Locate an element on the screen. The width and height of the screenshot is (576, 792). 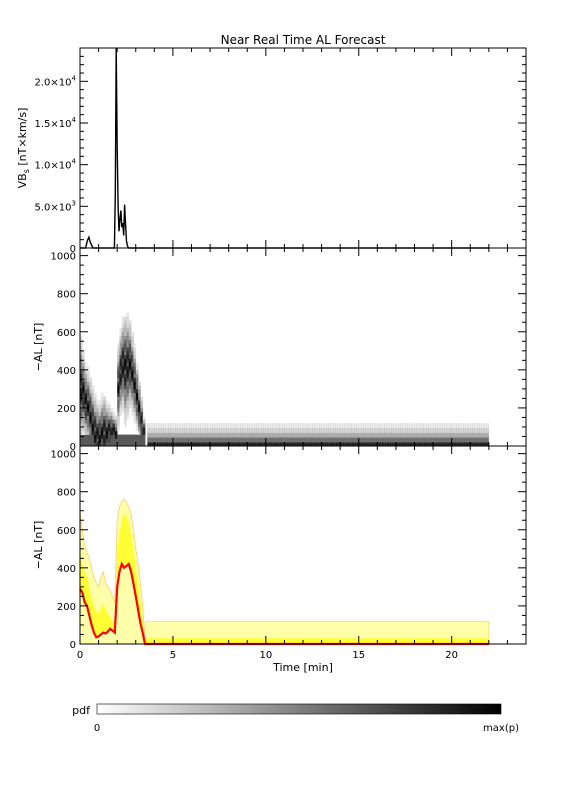
al-forecast-y-tick-label: 800 is located at coordinates (66, 493).